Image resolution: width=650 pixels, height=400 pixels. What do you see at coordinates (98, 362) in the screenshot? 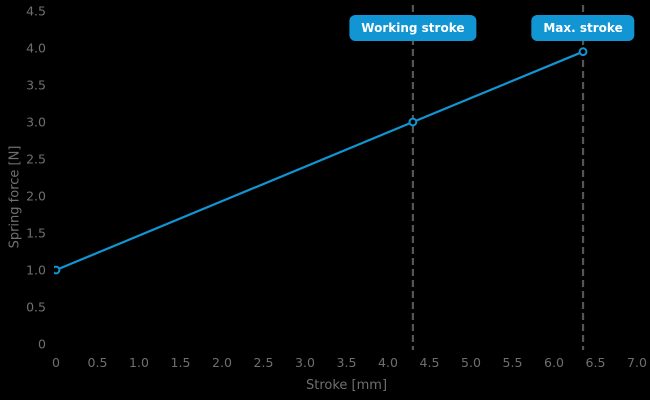
I see `x-tick-label: 0.5` at bounding box center [98, 362].